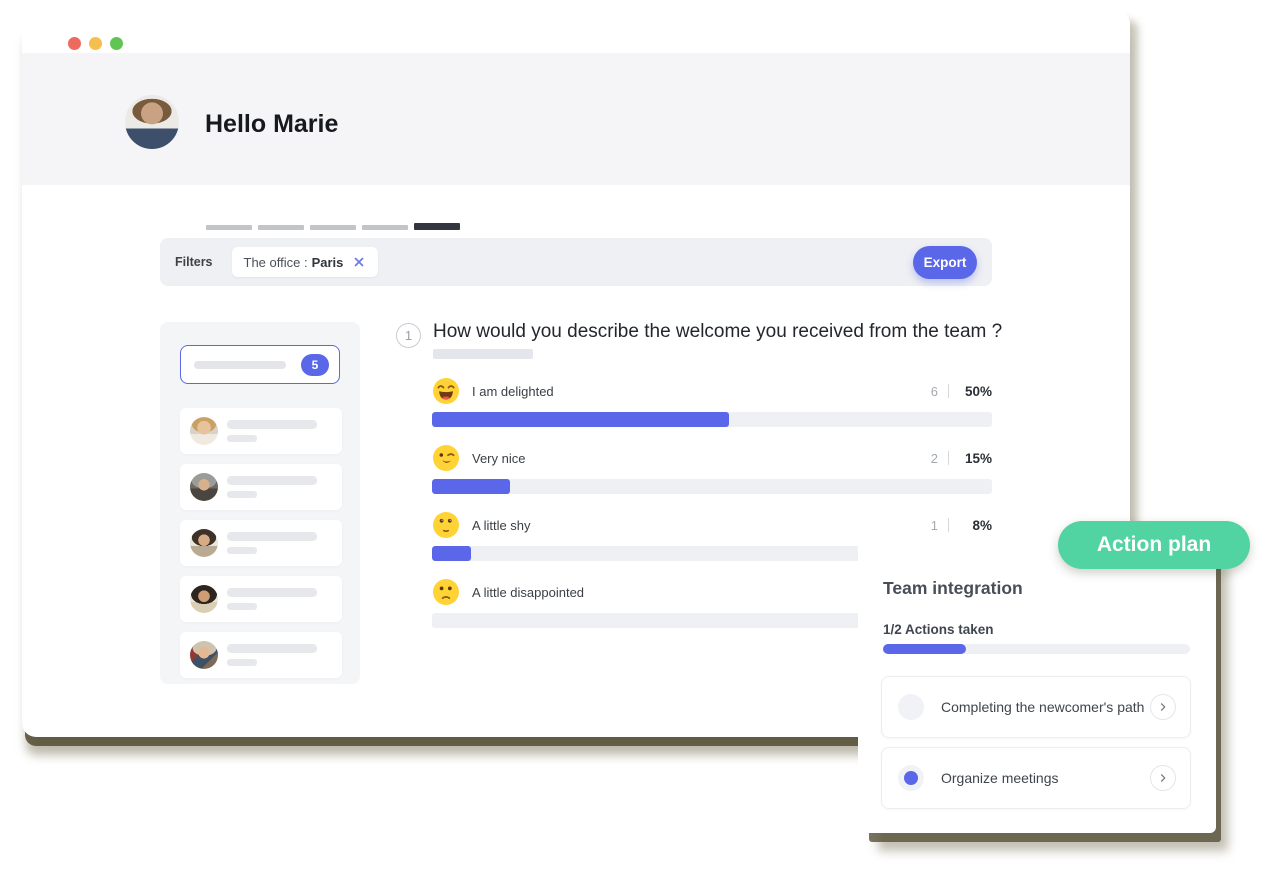 This screenshot has width=1283, height=869. I want to click on filter-chip-value: Paris, so click(327, 262).